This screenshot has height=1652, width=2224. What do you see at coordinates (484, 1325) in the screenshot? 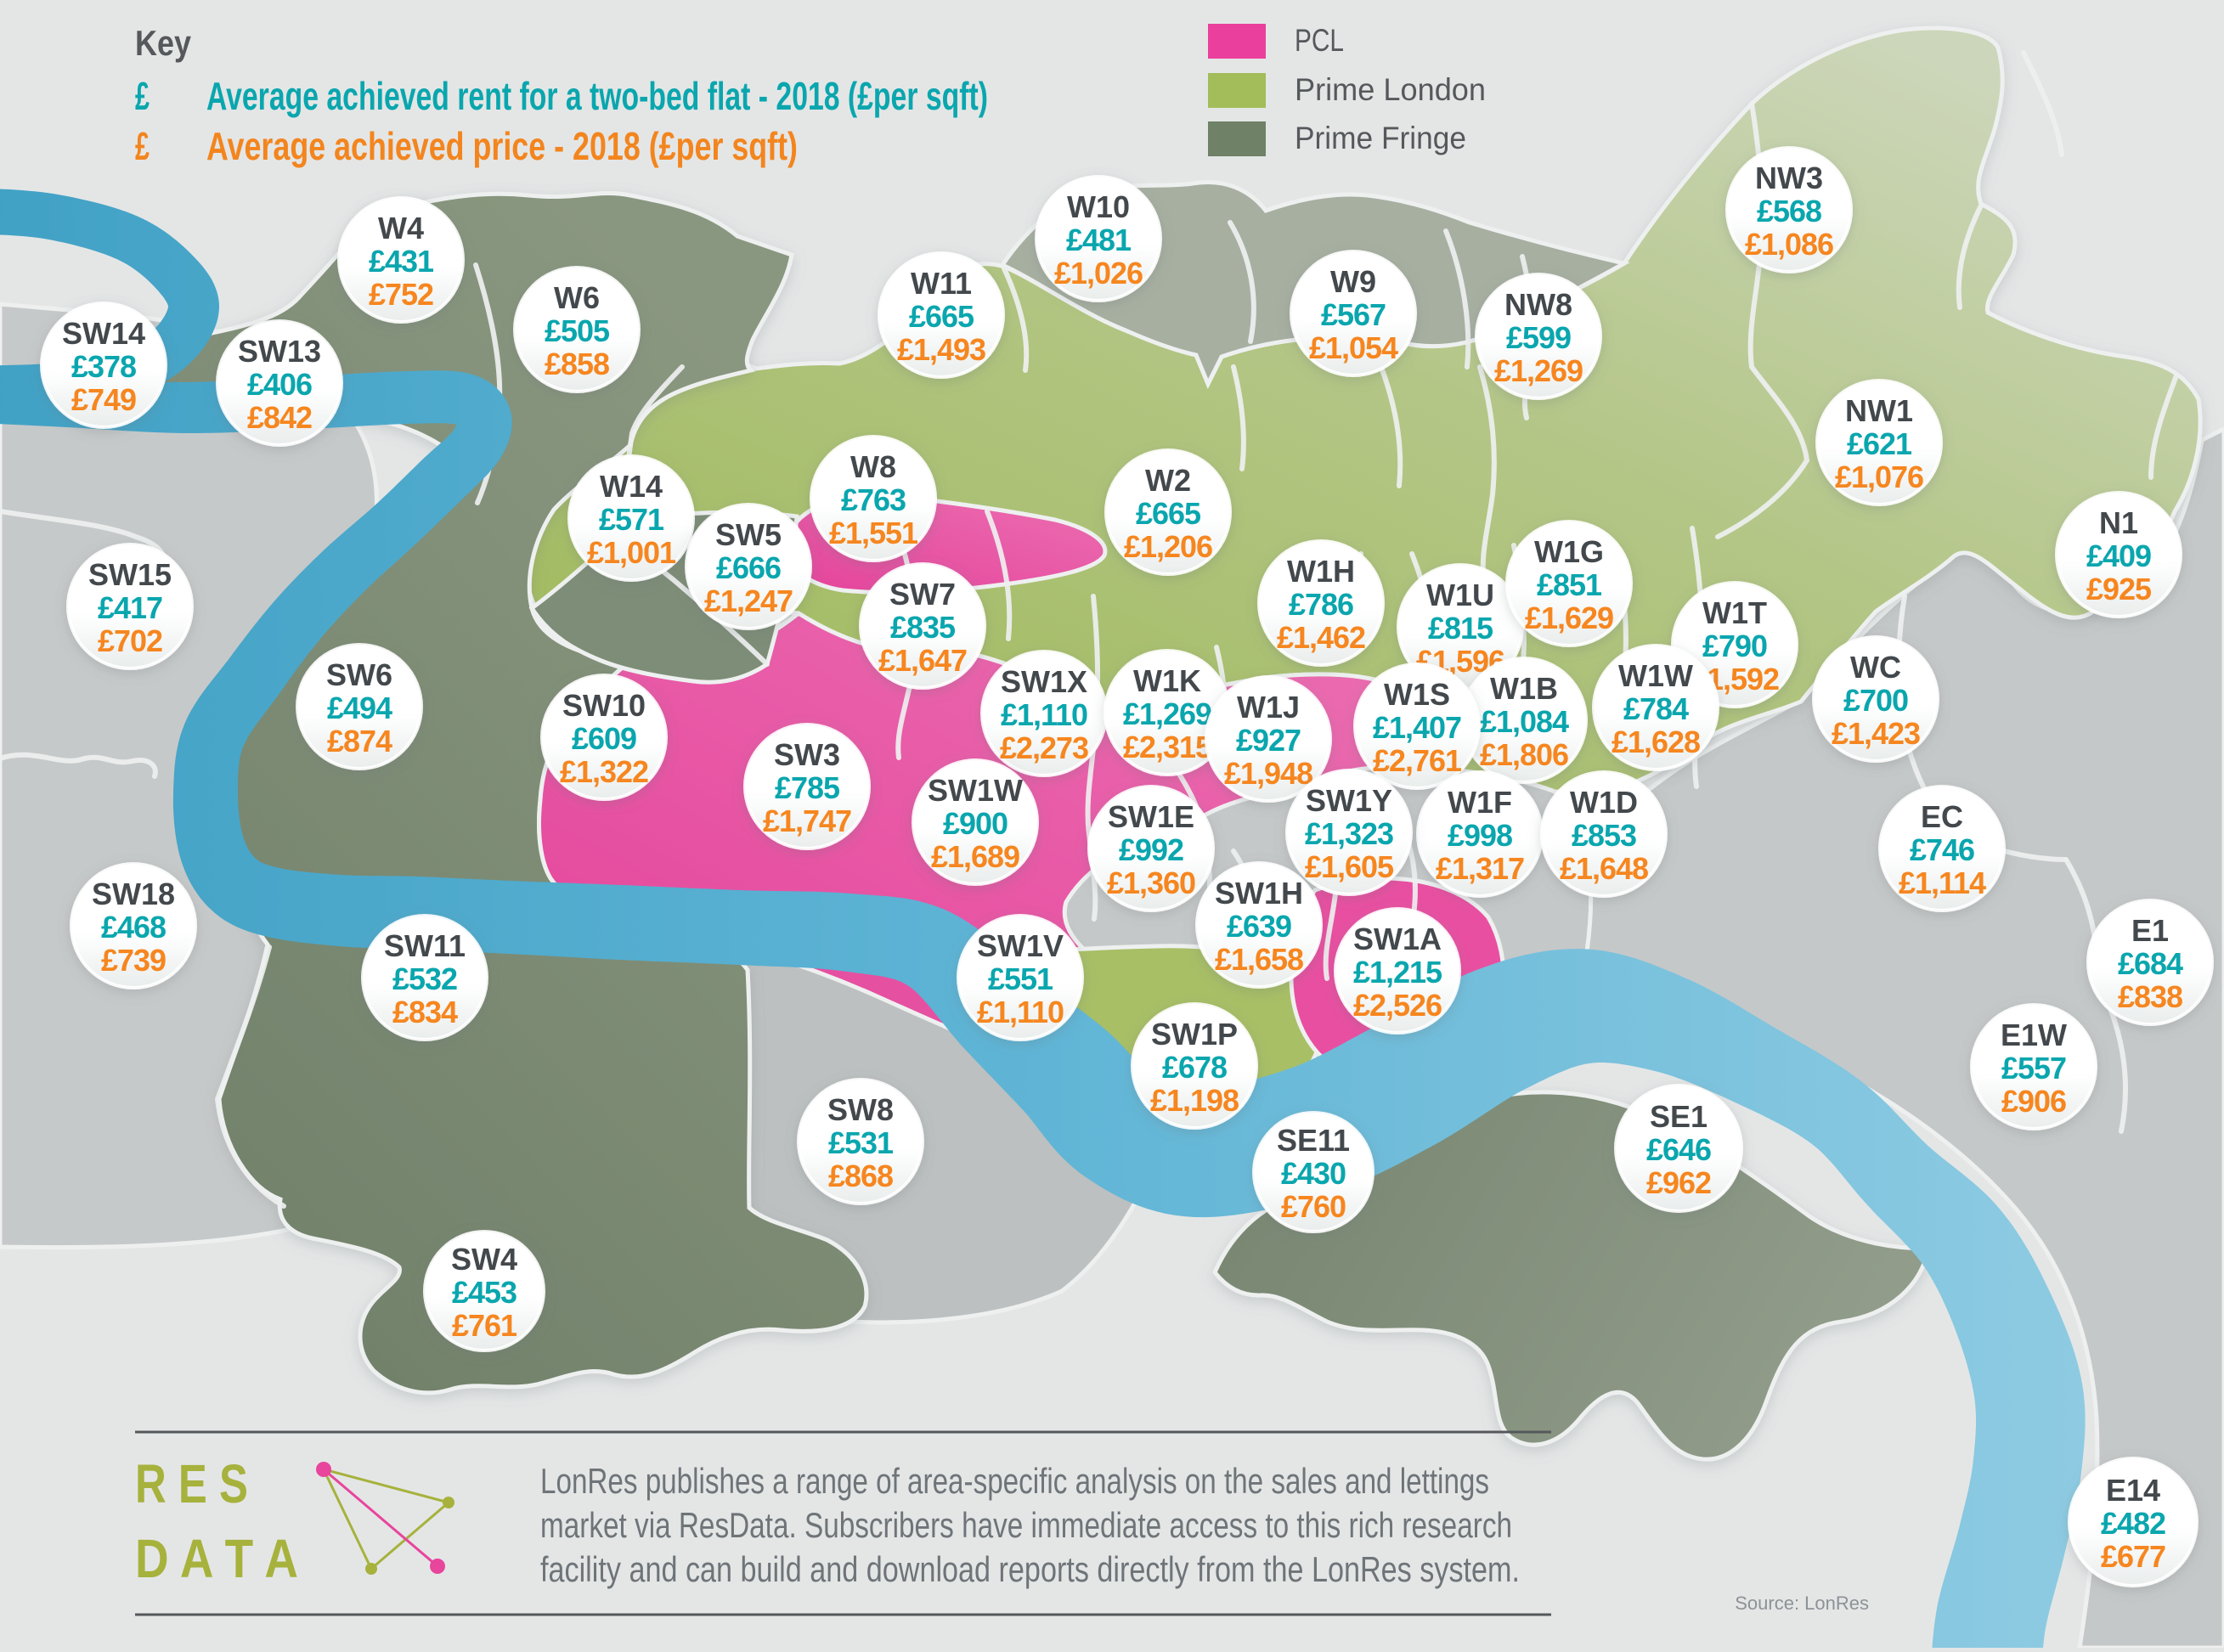
I see `svg-text: £761` at bounding box center [484, 1325].